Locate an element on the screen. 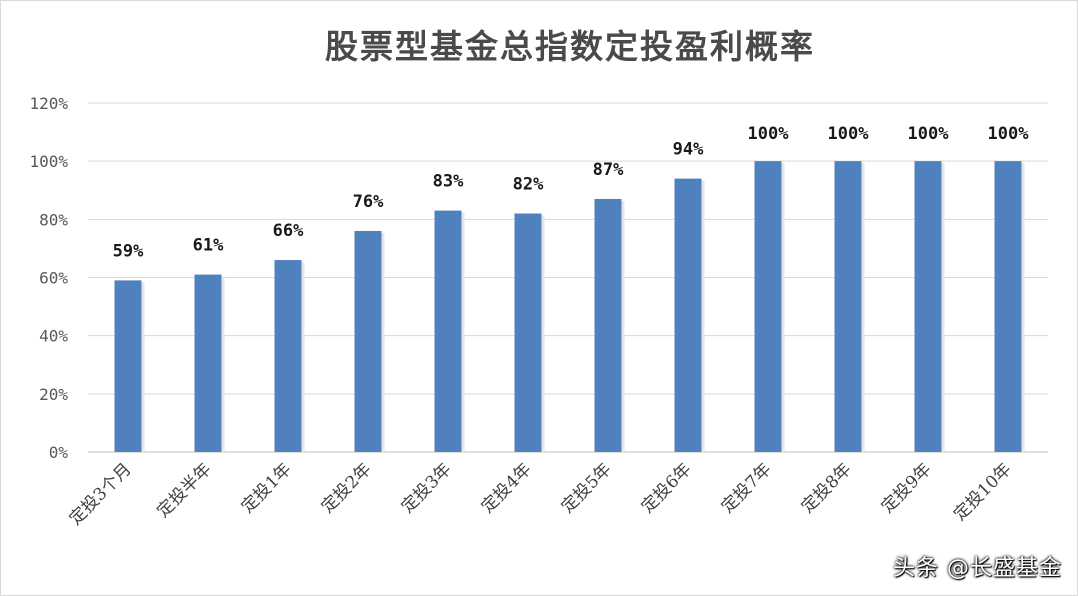  data-label: 94% is located at coordinates (688, 150).